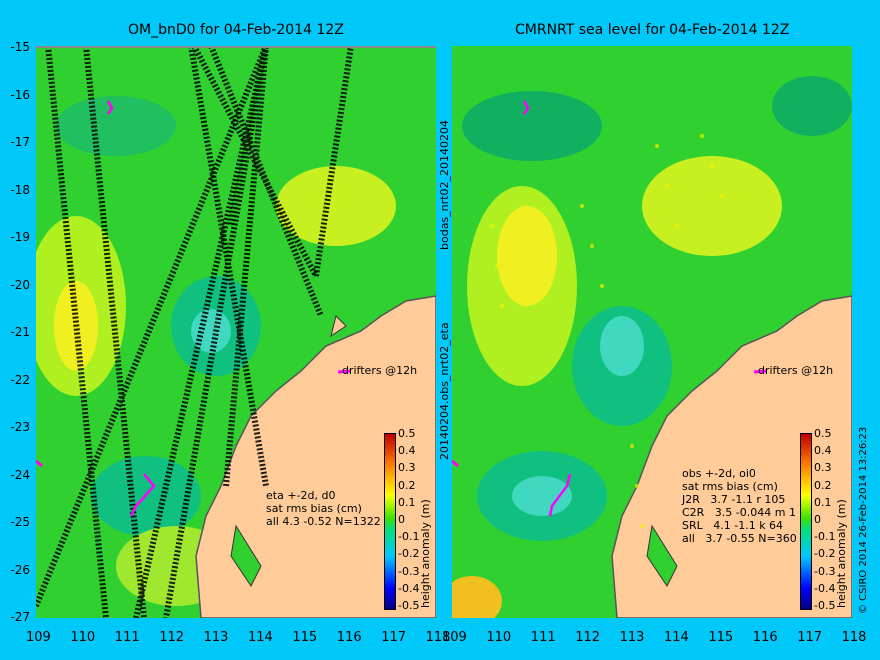 This screenshot has width=880, height=660. Describe the element at coordinates (390, 521) in the screenshot. I see `left-colorbar` at that location.